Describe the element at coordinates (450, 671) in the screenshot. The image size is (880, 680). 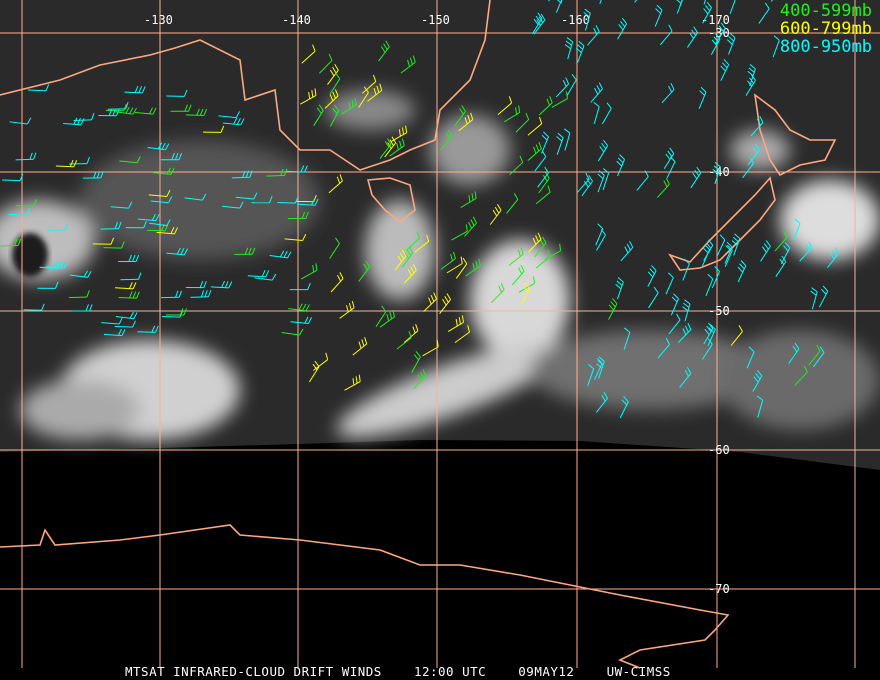
I see `caption-time: 12:00 UTC` at that location.